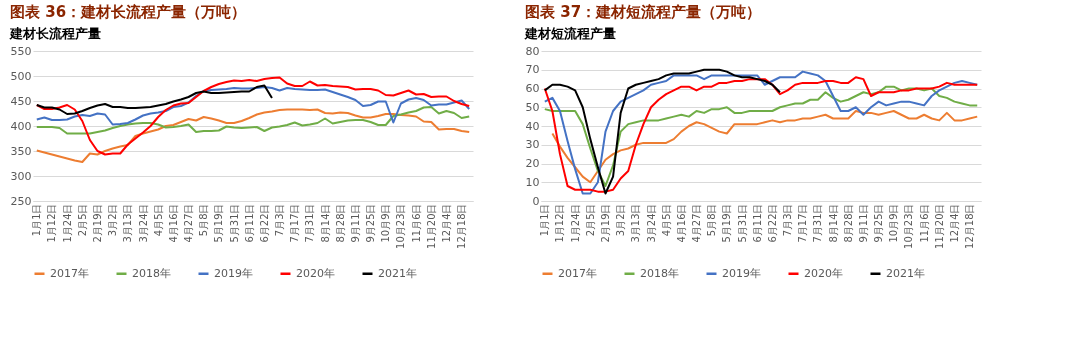 This screenshot has height=347, width=1080. Describe the element at coordinates (21, 176) in the screenshot. I see `y-tick-label: 300` at that location.